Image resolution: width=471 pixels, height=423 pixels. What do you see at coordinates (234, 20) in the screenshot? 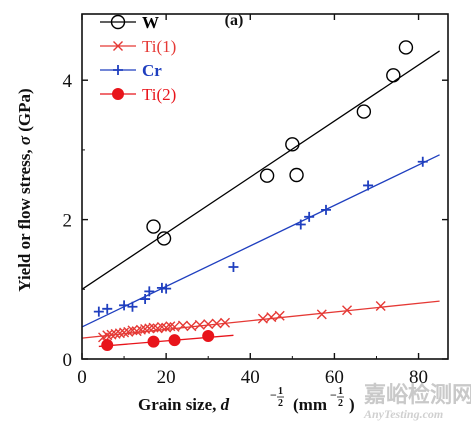
I see `panel-label: (a)` at bounding box center [234, 20].